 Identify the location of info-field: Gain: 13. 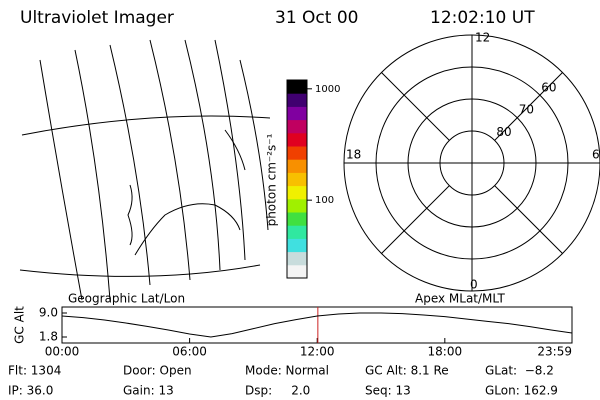
(148, 391).